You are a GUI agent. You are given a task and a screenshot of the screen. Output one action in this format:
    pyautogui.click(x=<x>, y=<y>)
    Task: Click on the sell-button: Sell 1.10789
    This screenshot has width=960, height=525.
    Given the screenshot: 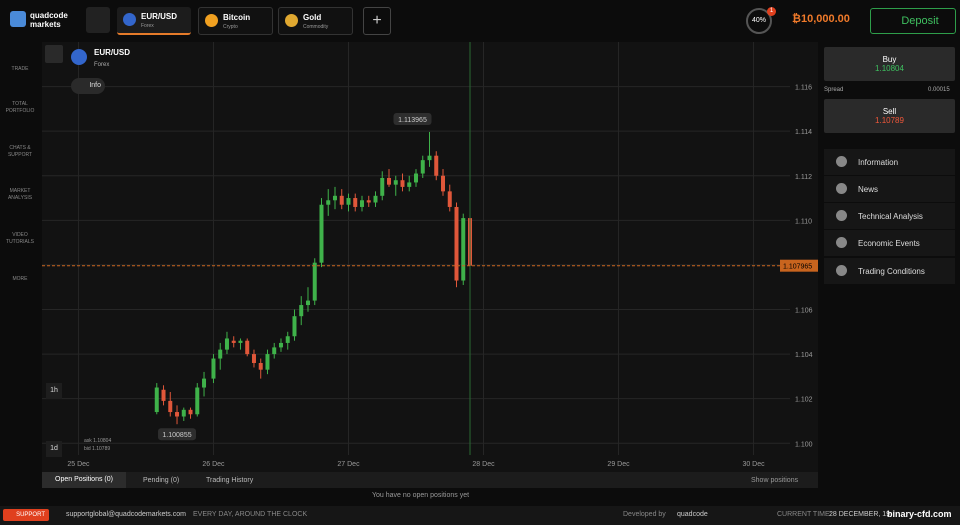 What is the action you would take?
    pyautogui.click(x=889, y=116)
    